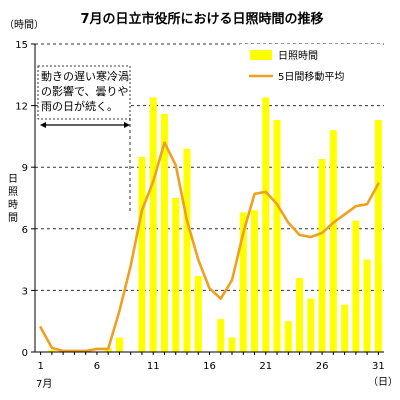 Image resolution: width=400 pixels, height=400 pixels. Describe the element at coordinates (21, 45) in the screenshot. I see `y-tick-label: 15` at that location.